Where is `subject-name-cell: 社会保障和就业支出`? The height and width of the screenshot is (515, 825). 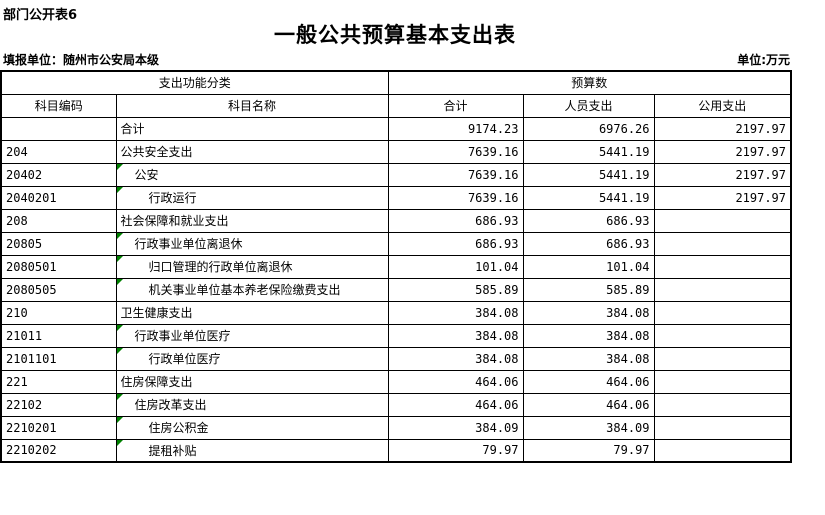 subject-name-cell: 社会保障和就业支出 is located at coordinates (252, 220).